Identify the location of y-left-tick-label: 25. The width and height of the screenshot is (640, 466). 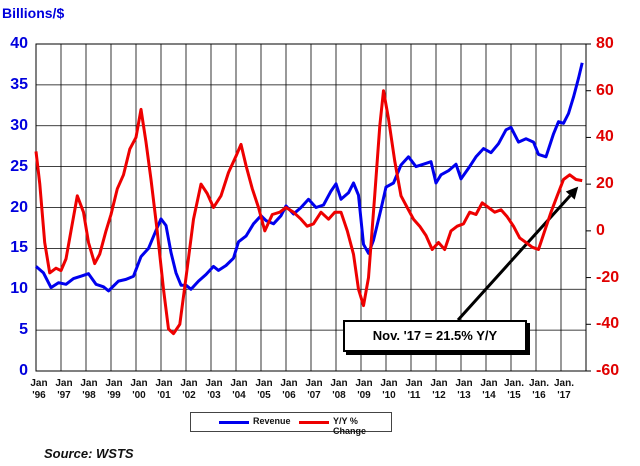
(19, 166).